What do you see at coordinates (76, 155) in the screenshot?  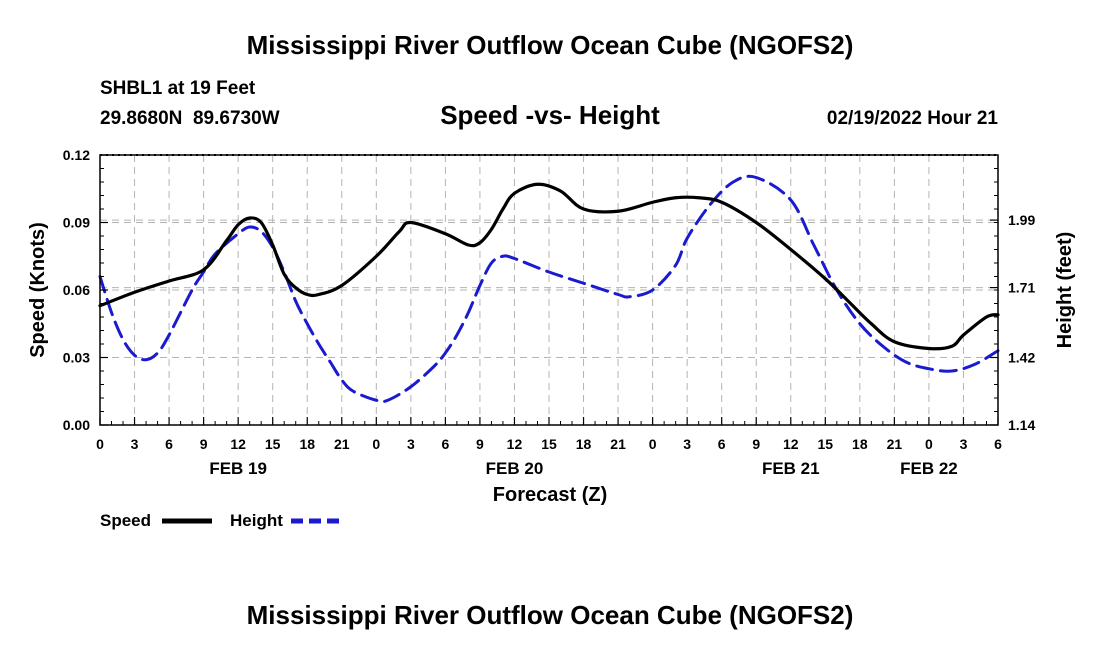 I see `y-left-tick-label: 0.12` at bounding box center [76, 155].